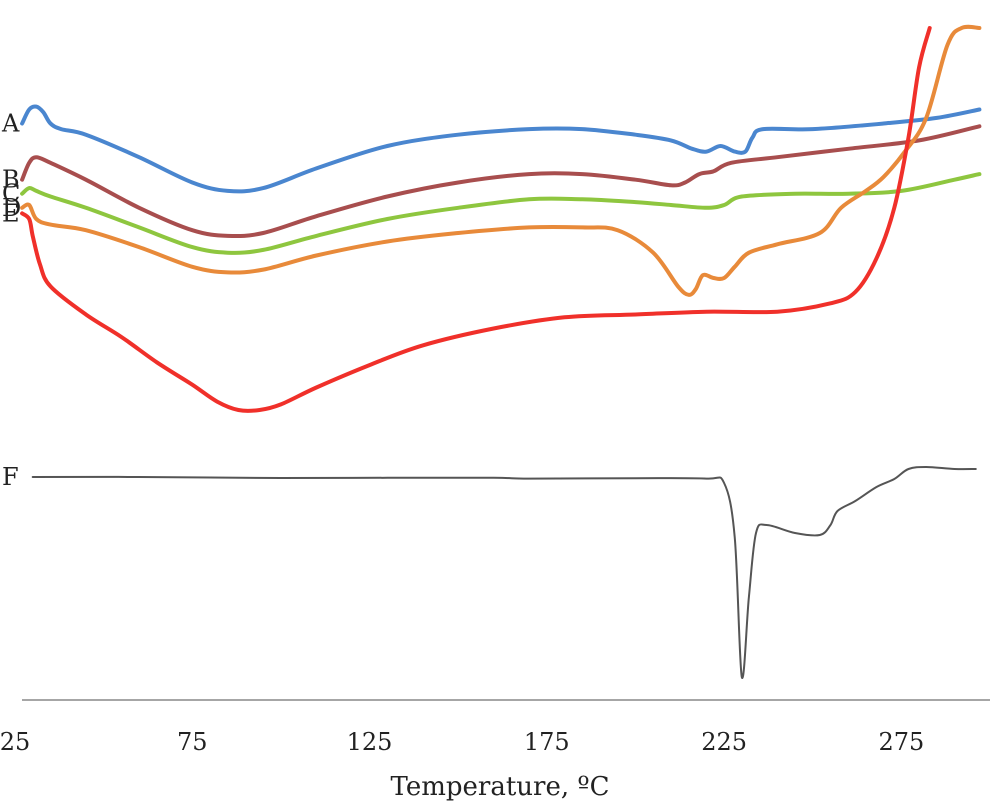 The width and height of the screenshot is (1000, 805). I want to click on x-tick-label-125: 125, so click(370, 742).